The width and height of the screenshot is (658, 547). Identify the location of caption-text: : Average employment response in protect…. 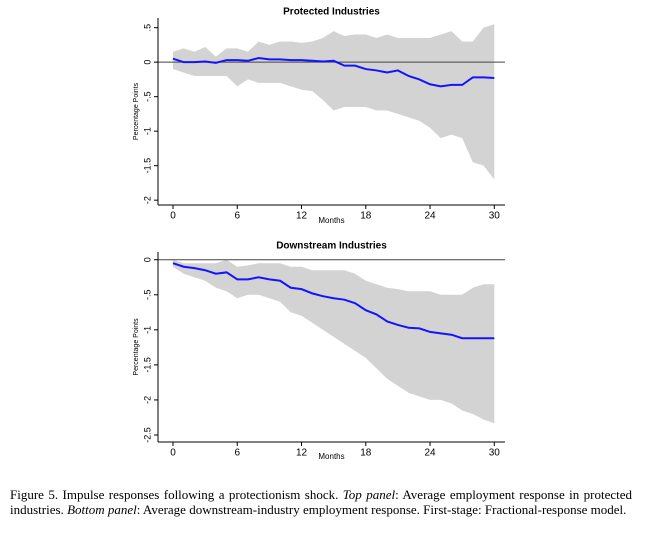
(321, 502).